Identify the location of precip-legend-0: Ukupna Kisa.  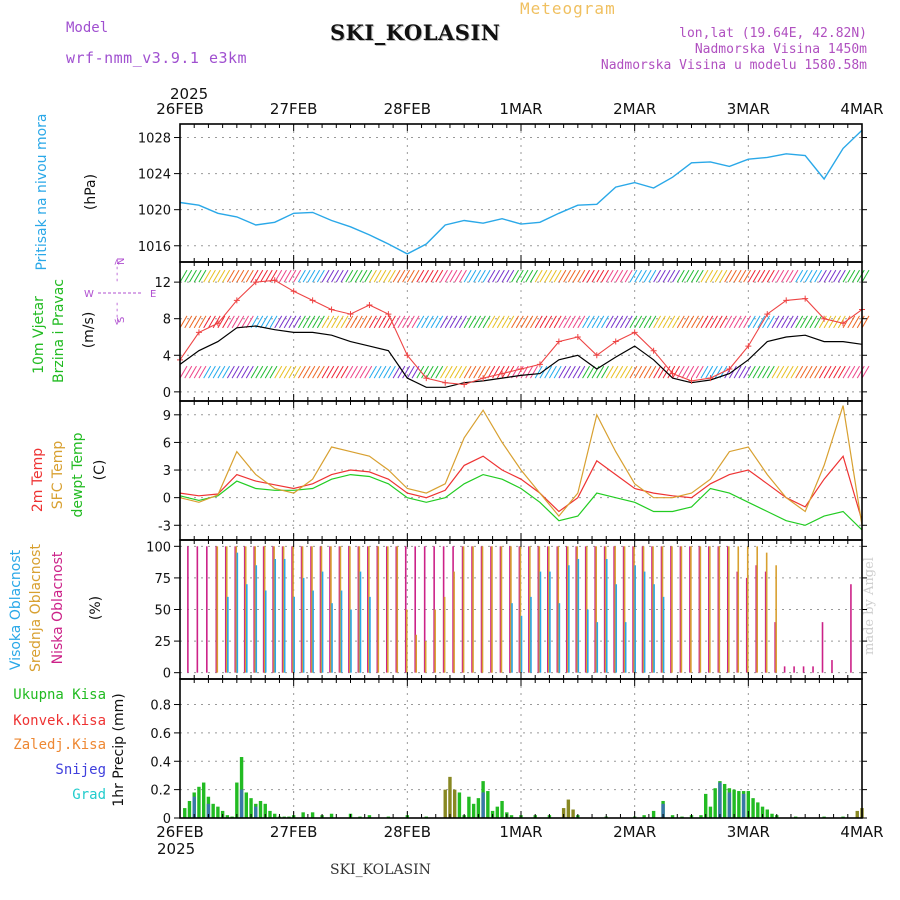
(59, 695).